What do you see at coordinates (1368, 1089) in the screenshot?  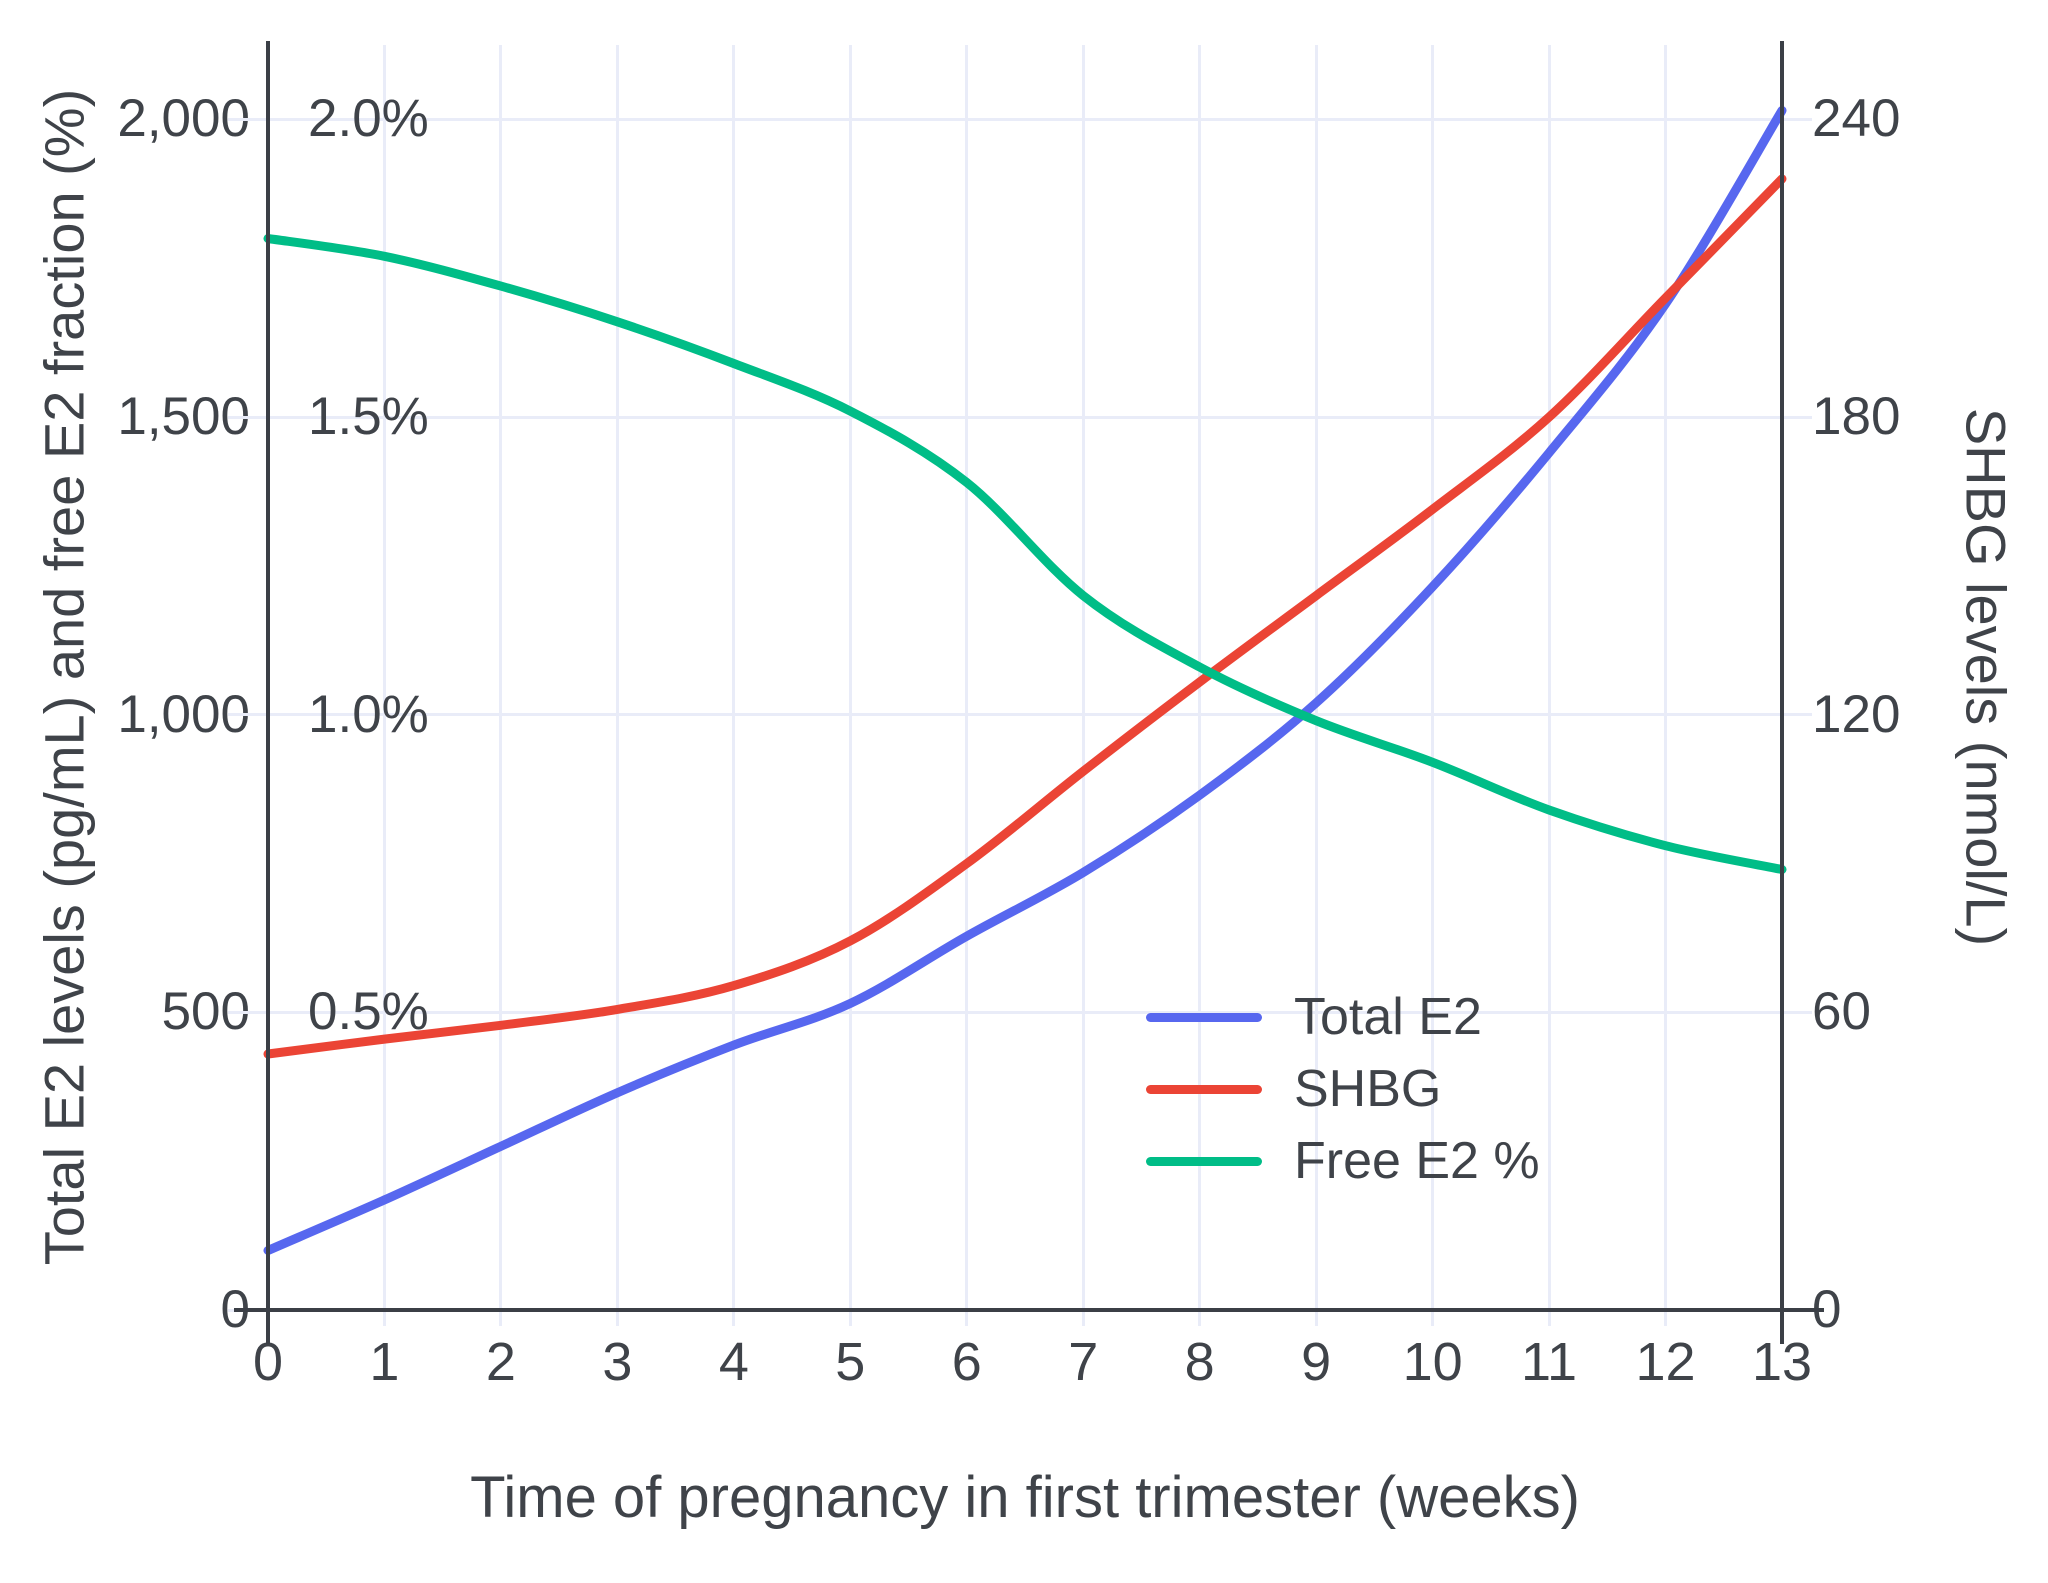 I see `legend-label-shbg: SHBG` at bounding box center [1368, 1089].